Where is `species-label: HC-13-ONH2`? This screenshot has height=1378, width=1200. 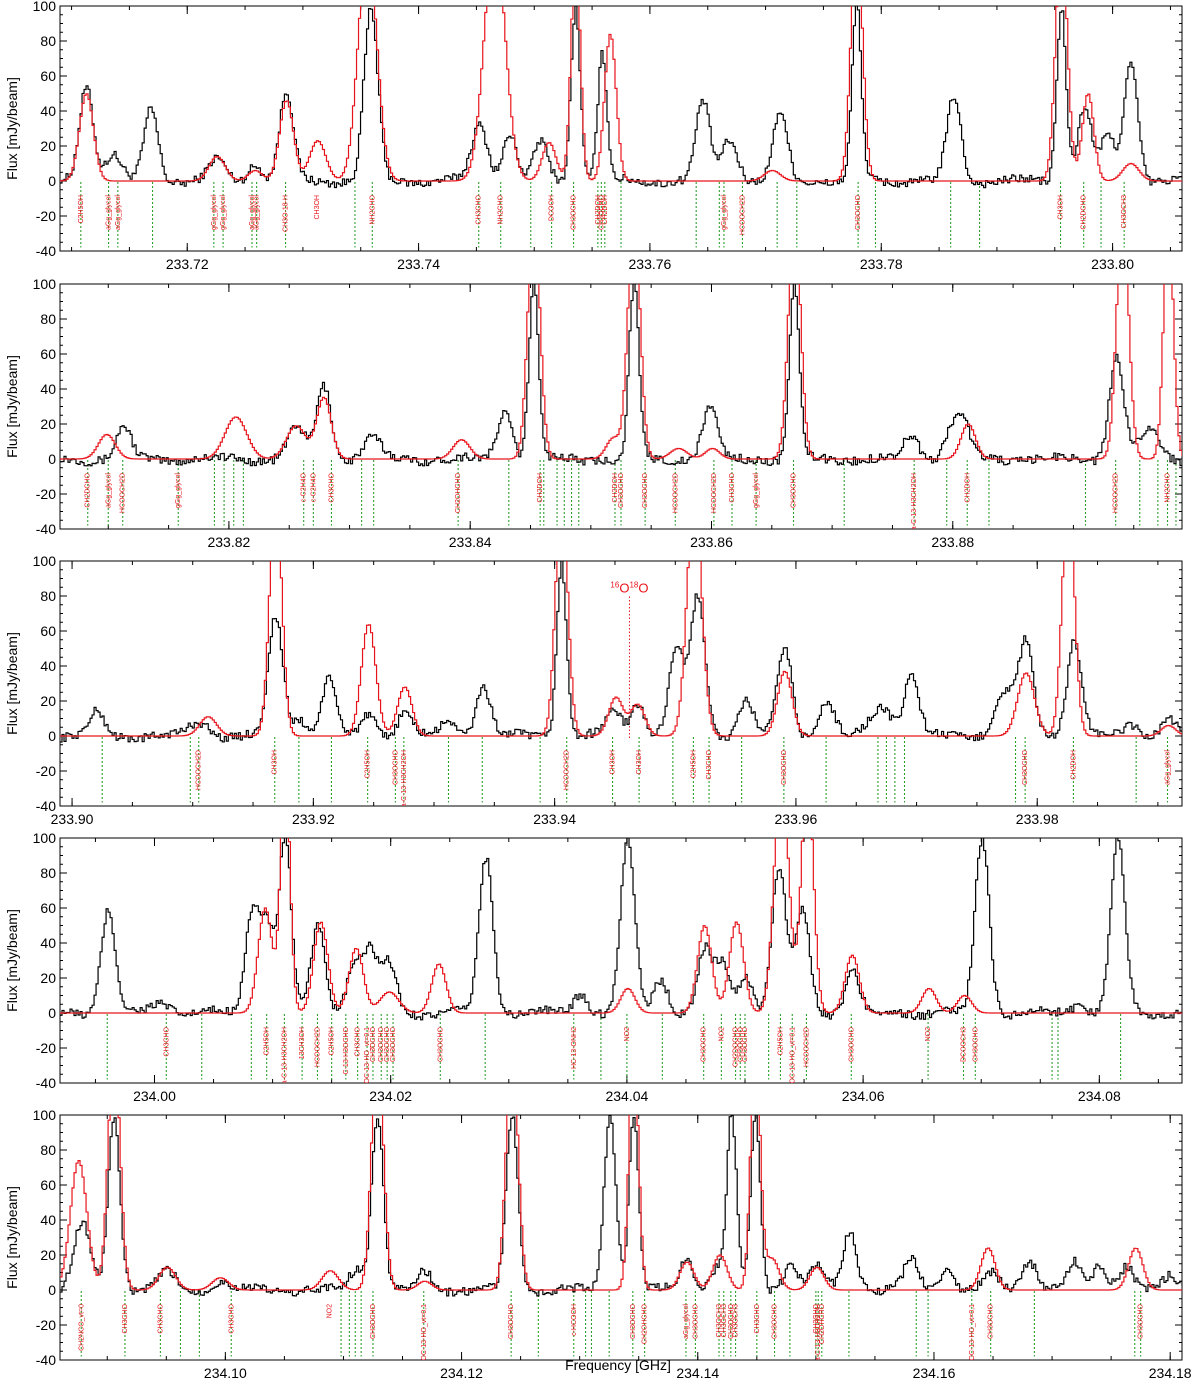
species-label: HC-13-ONH2 is located at coordinates (574, 1048).